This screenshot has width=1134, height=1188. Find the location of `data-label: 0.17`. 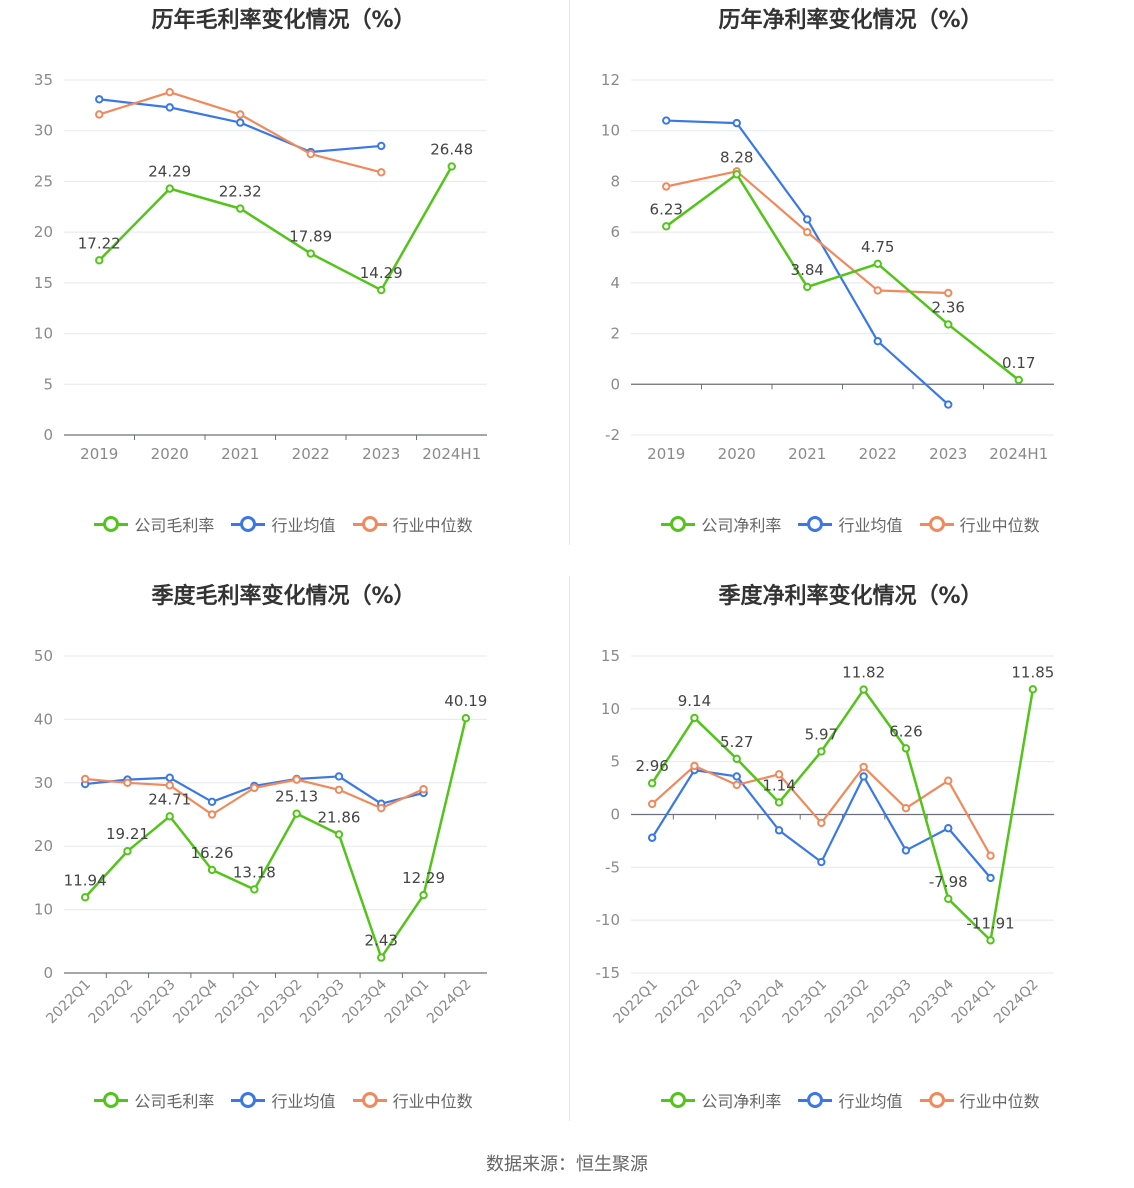

data-label: 0.17 is located at coordinates (1018, 363).